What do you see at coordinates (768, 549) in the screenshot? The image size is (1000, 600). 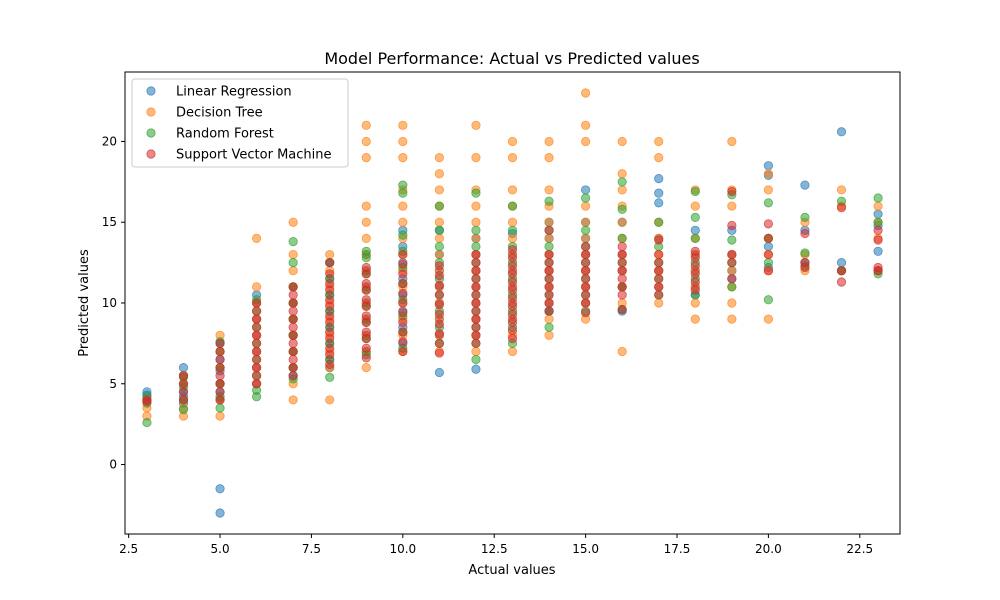 I see `x-tick-label: 20.0` at bounding box center [768, 549].